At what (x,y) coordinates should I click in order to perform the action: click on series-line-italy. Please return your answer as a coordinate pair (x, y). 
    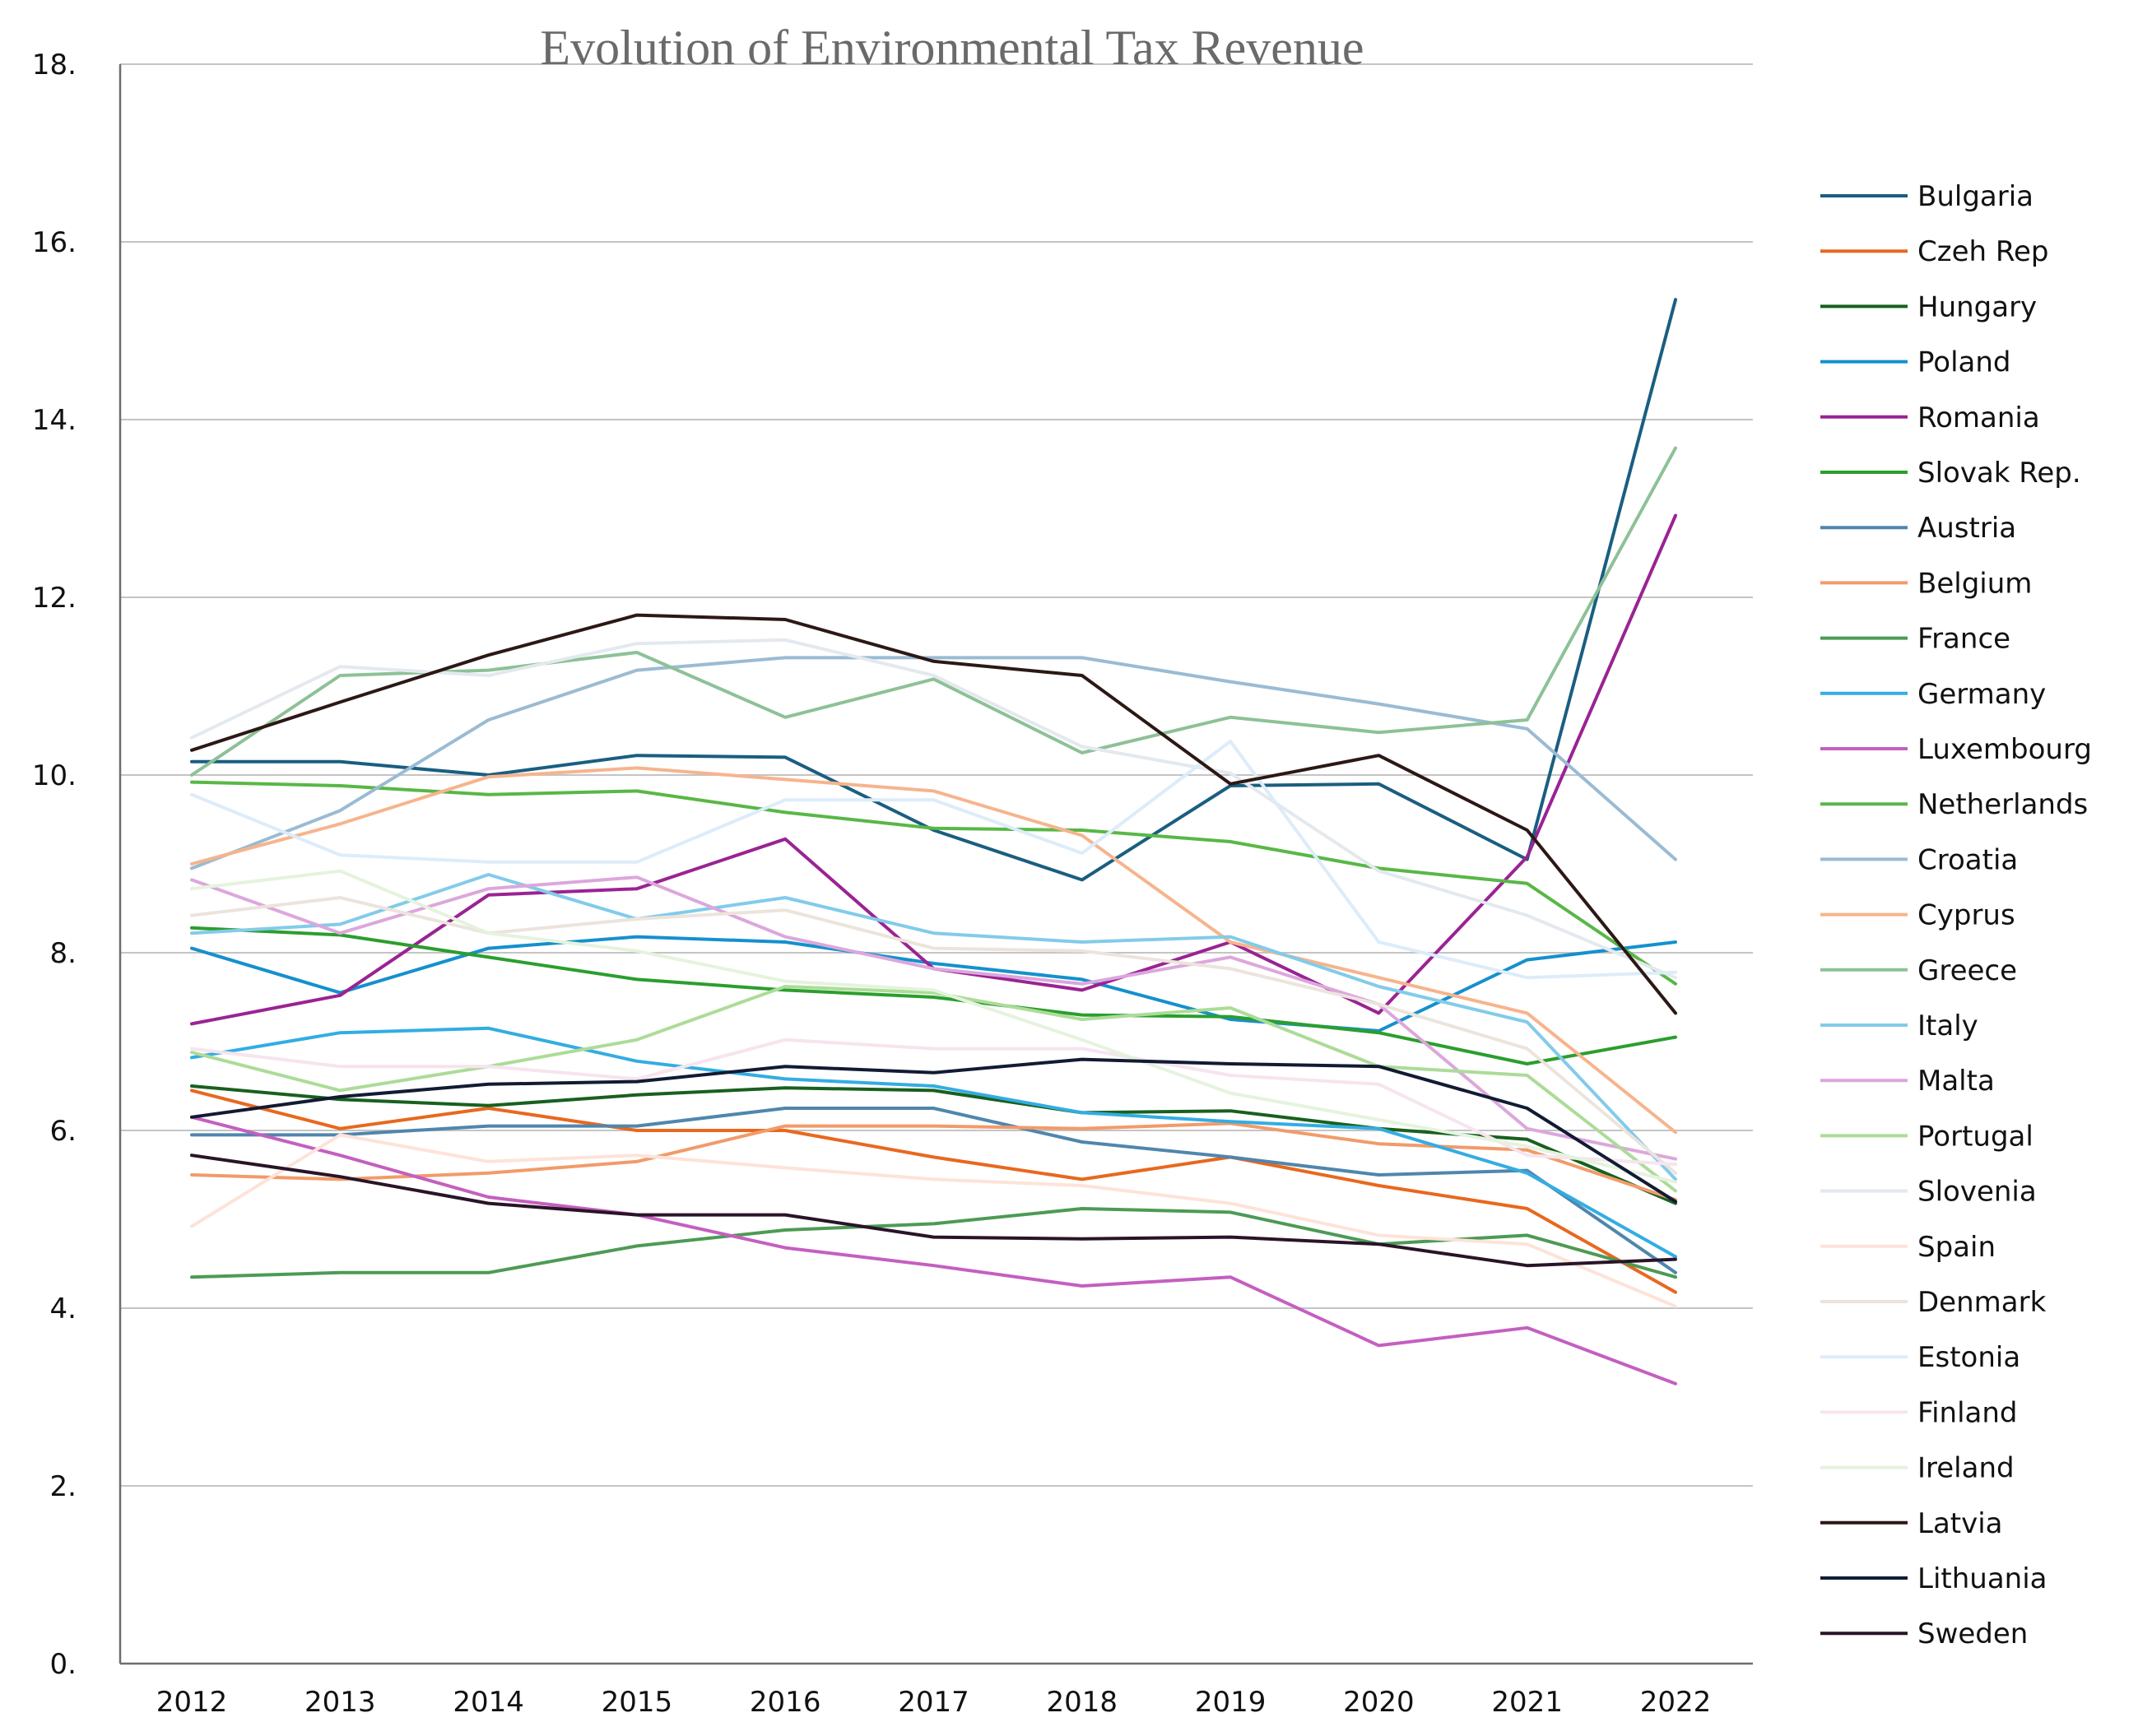
    Looking at the image, I should click on (933, 1027).